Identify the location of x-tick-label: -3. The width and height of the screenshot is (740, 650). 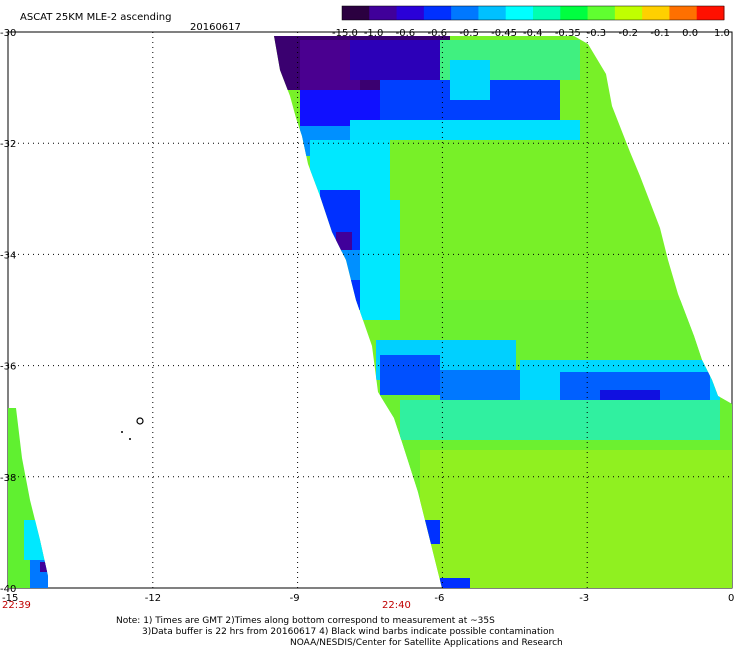
(584, 598).